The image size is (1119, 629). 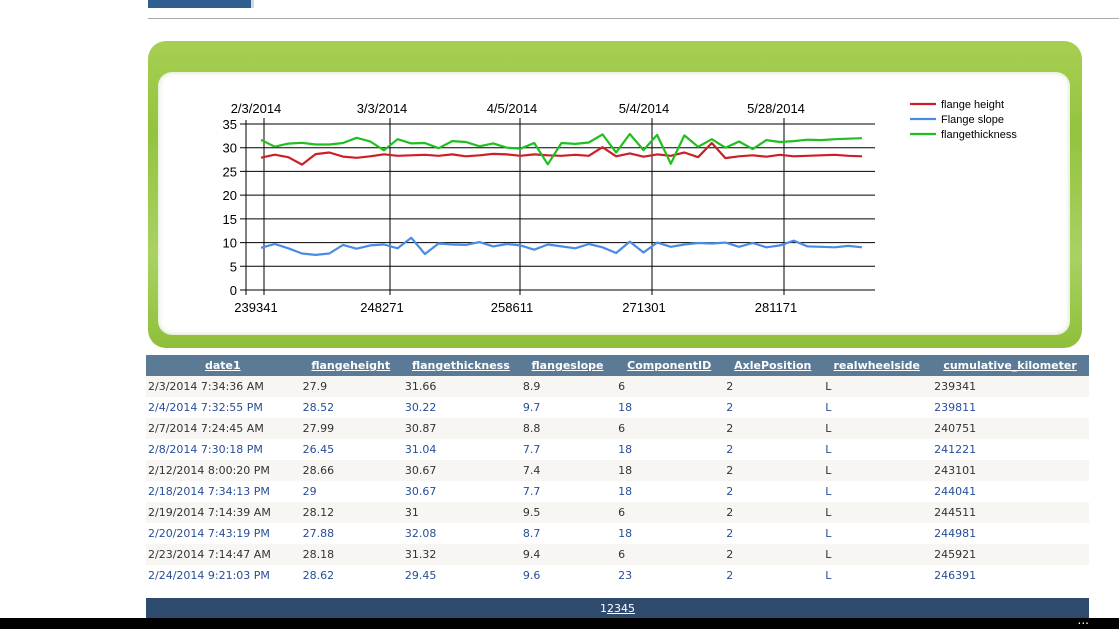 What do you see at coordinates (460, 407) in the screenshot?
I see `table-cell: 30.22` at bounding box center [460, 407].